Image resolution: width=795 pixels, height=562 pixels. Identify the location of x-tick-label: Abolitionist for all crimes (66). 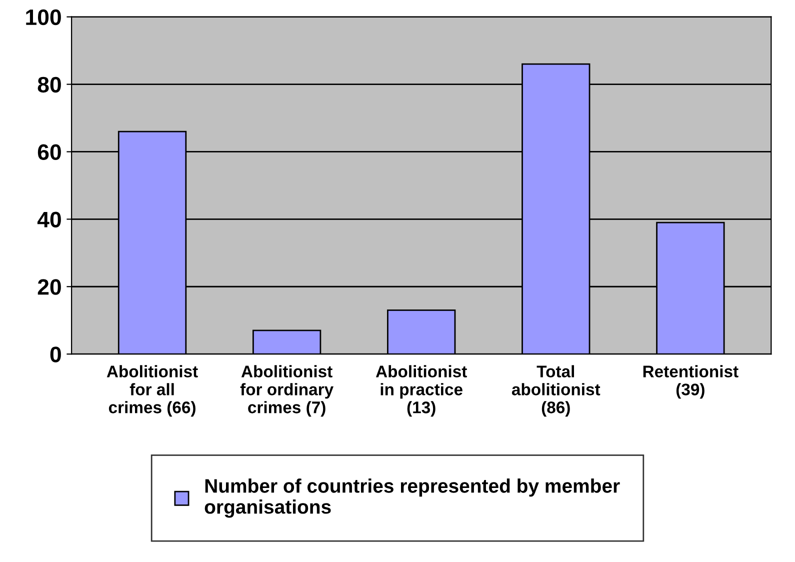
(152, 391).